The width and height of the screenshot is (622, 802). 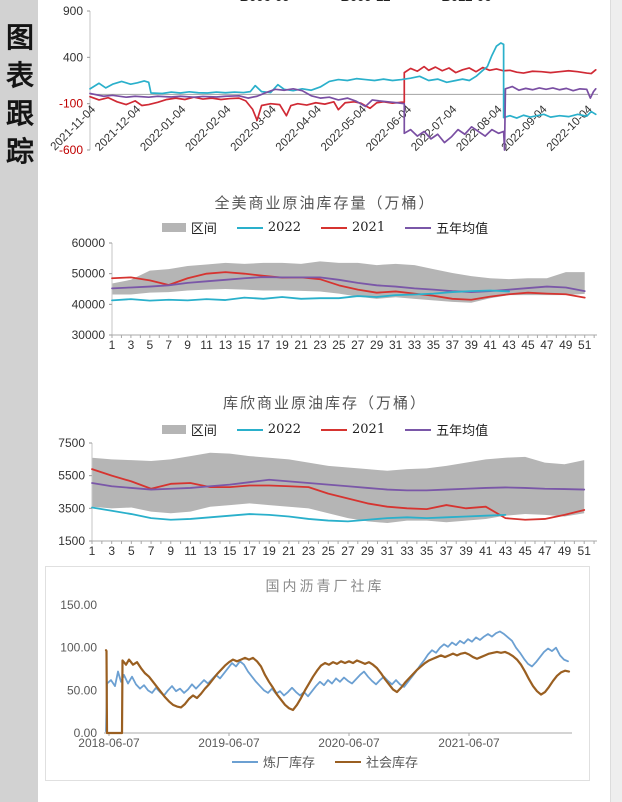 What do you see at coordinates (368, 551) in the screenshot?
I see `x-axis-tick-label: 29` at bounding box center [368, 551].